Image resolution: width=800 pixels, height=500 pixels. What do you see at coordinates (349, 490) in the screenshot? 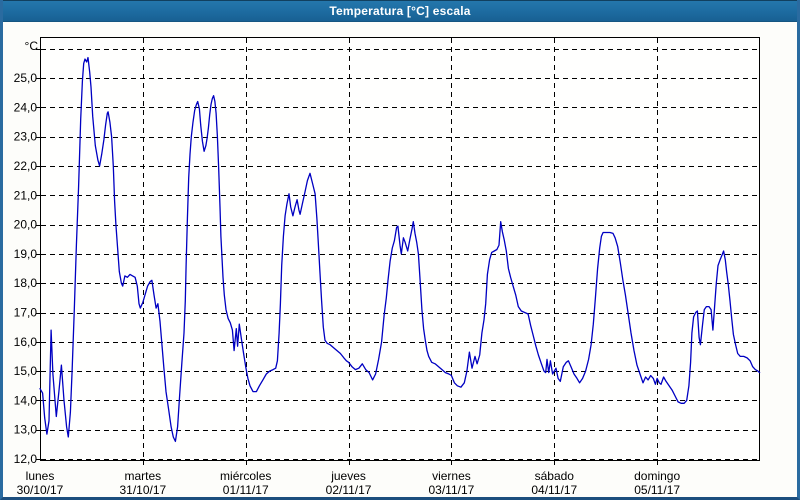
I see `x-axis-date-label: 02/11/17` at bounding box center [349, 490].